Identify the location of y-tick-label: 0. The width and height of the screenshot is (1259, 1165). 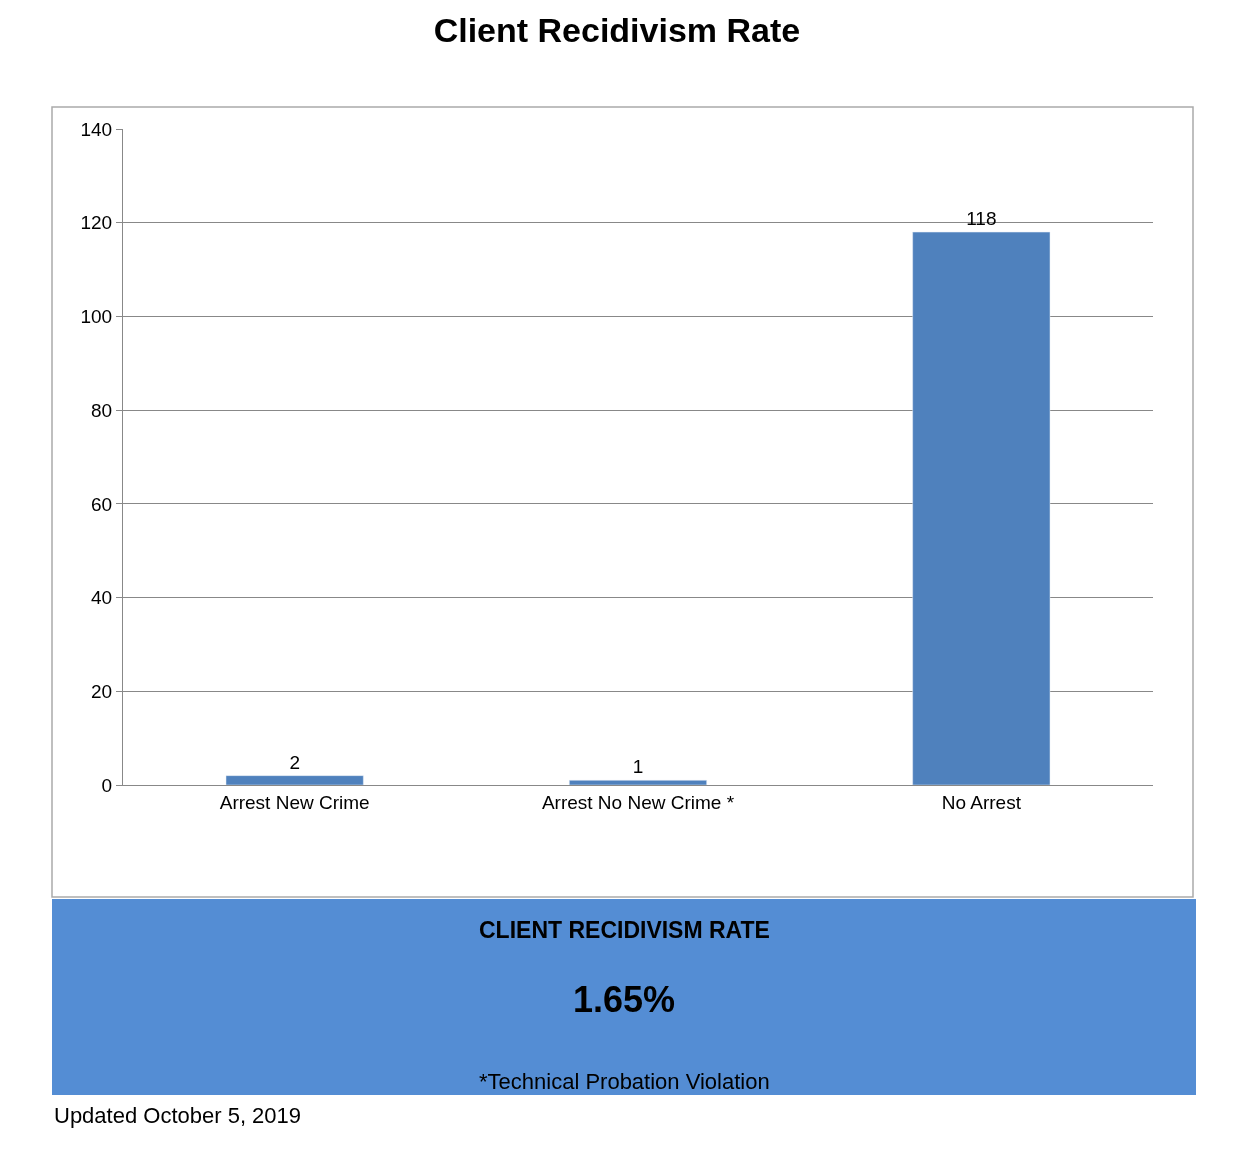
(107, 785).